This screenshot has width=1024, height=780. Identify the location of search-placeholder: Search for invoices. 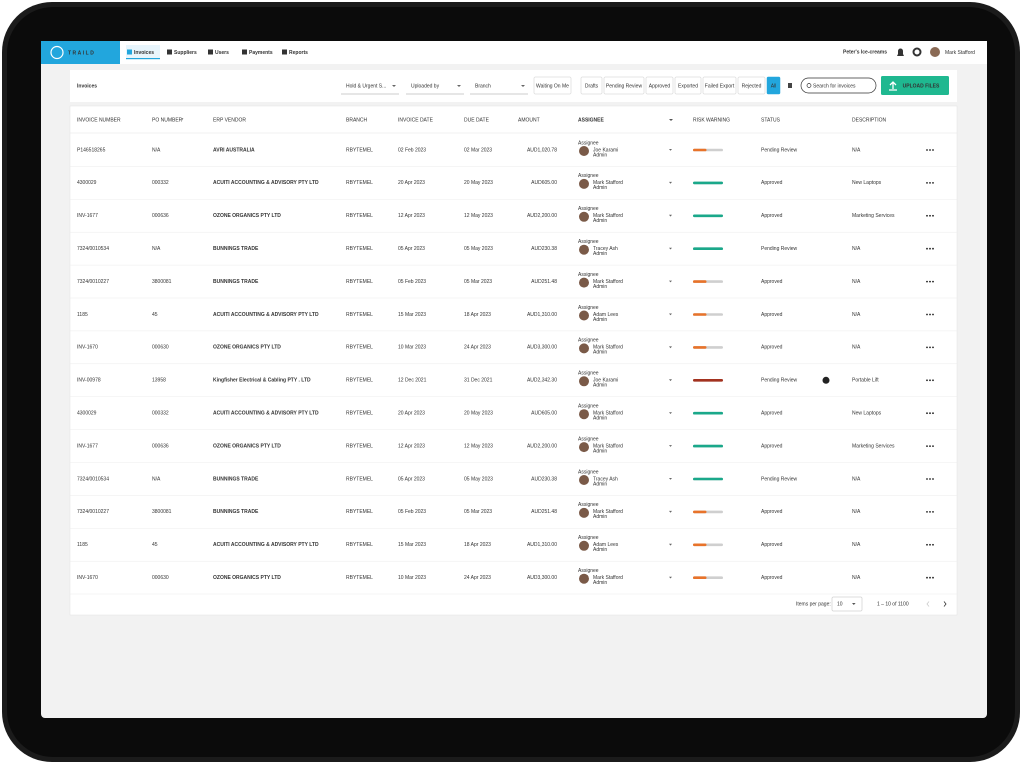
(834, 86).